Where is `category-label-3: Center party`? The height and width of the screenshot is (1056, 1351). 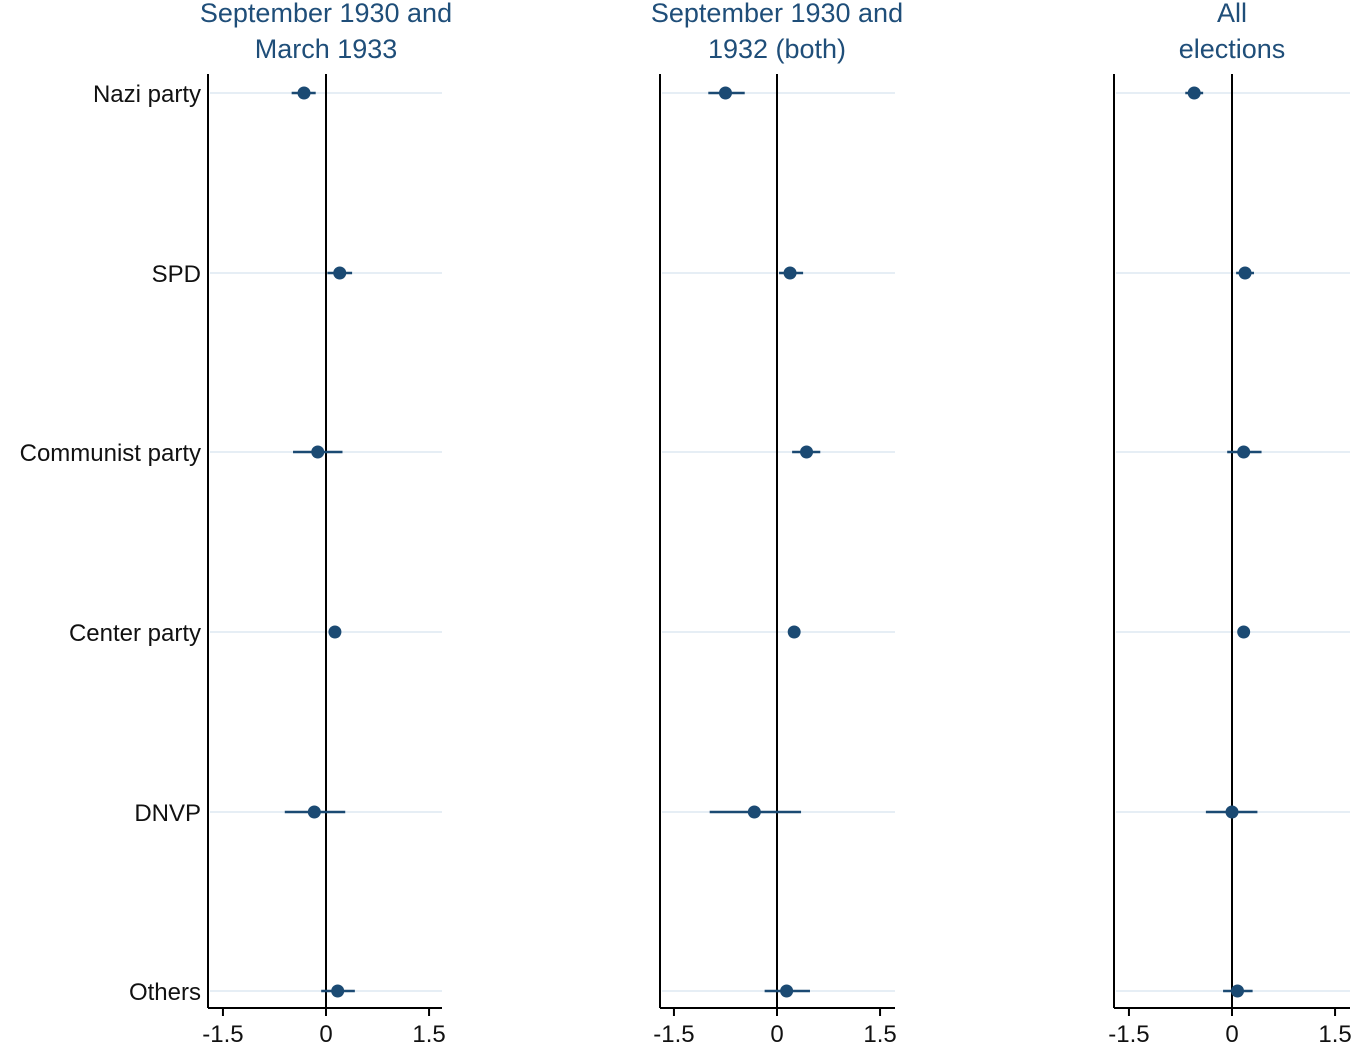
category-label-3: Center party is located at coordinates (135, 633).